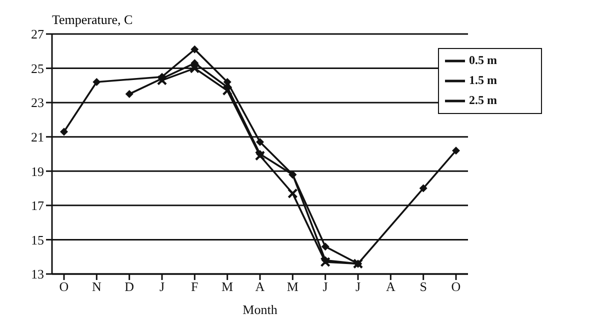  Describe the element at coordinates (37, 240) in the screenshot. I see `y-tick-label: 15` at that location.